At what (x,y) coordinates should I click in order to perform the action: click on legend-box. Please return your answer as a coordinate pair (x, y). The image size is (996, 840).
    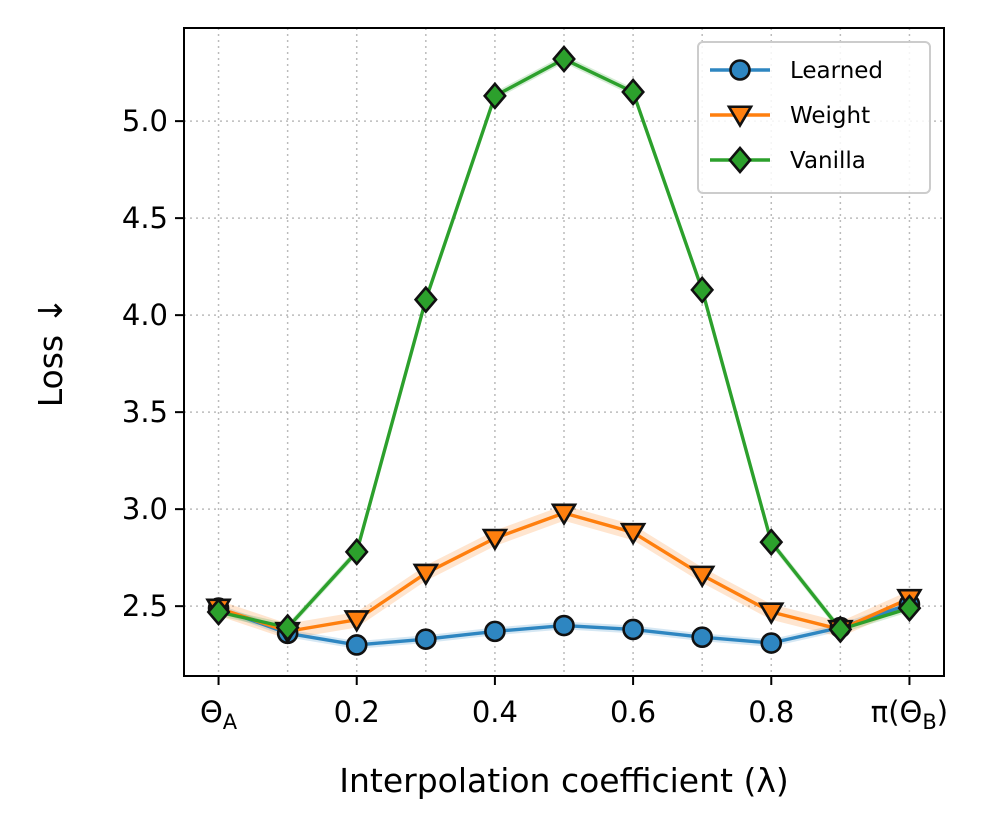
    Looking at the image, I should click on (814, 117).